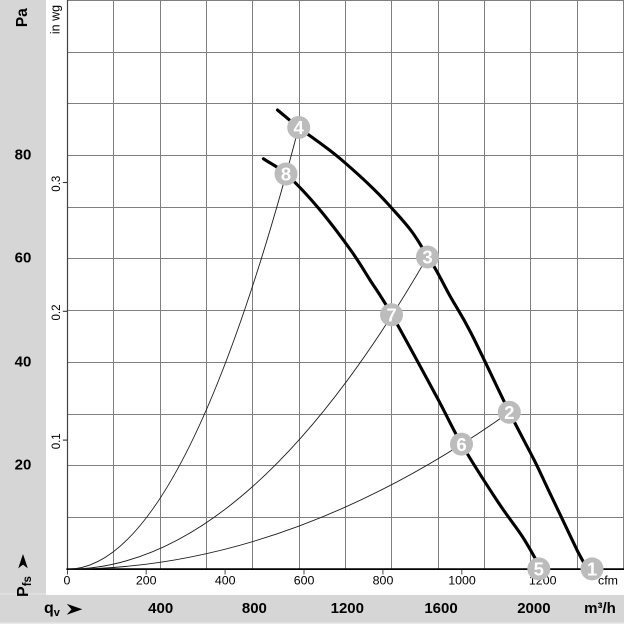 The height and width of the screenshot is (624, 624). Describe the element at coordinates (539, 569) in the screenshot. I see `svg-text: 5` at that location.